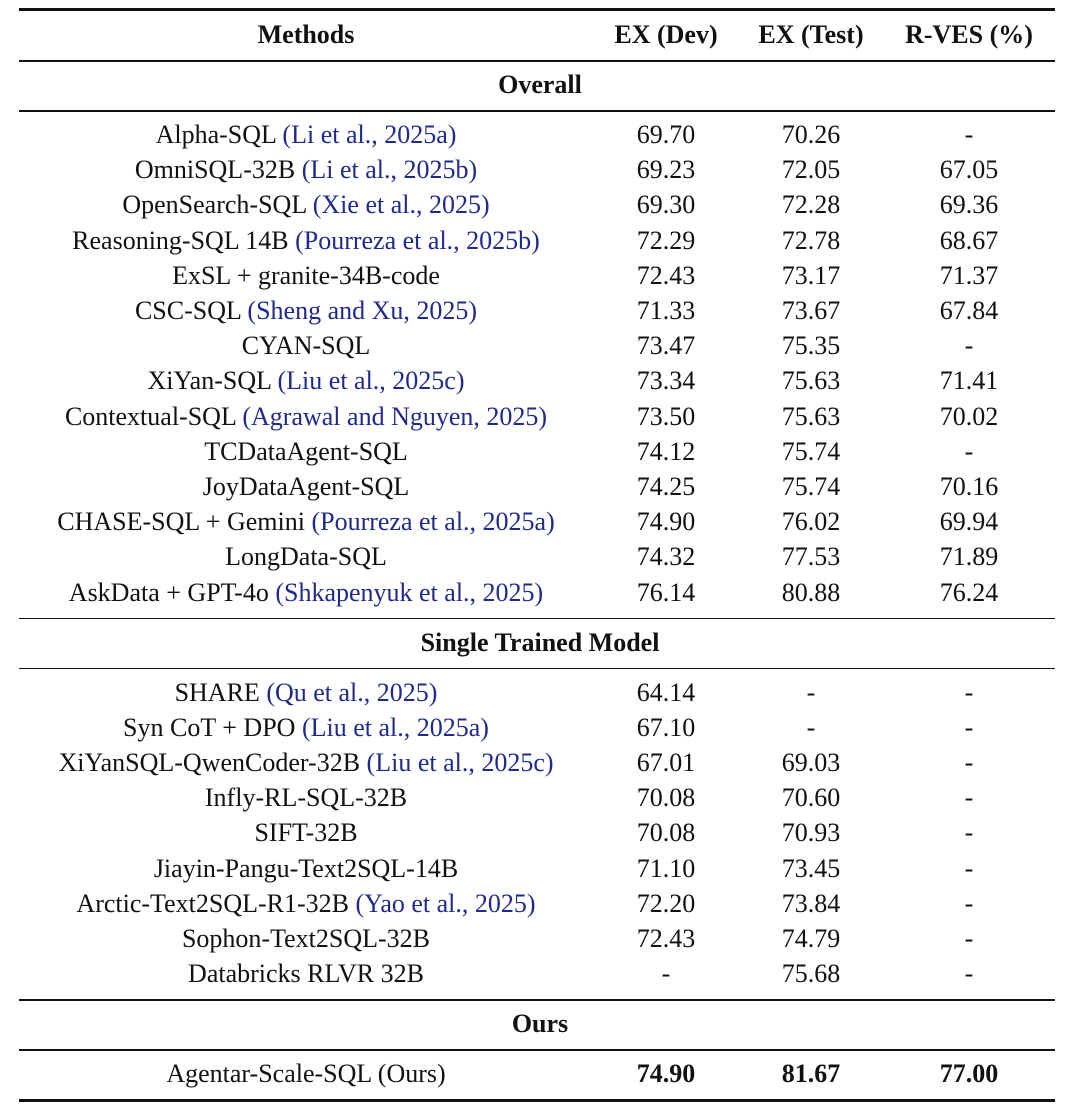 The width and height of the screenshot is (1080, 1120). I want to click on score-cell: 73.84, so click(811, 903).